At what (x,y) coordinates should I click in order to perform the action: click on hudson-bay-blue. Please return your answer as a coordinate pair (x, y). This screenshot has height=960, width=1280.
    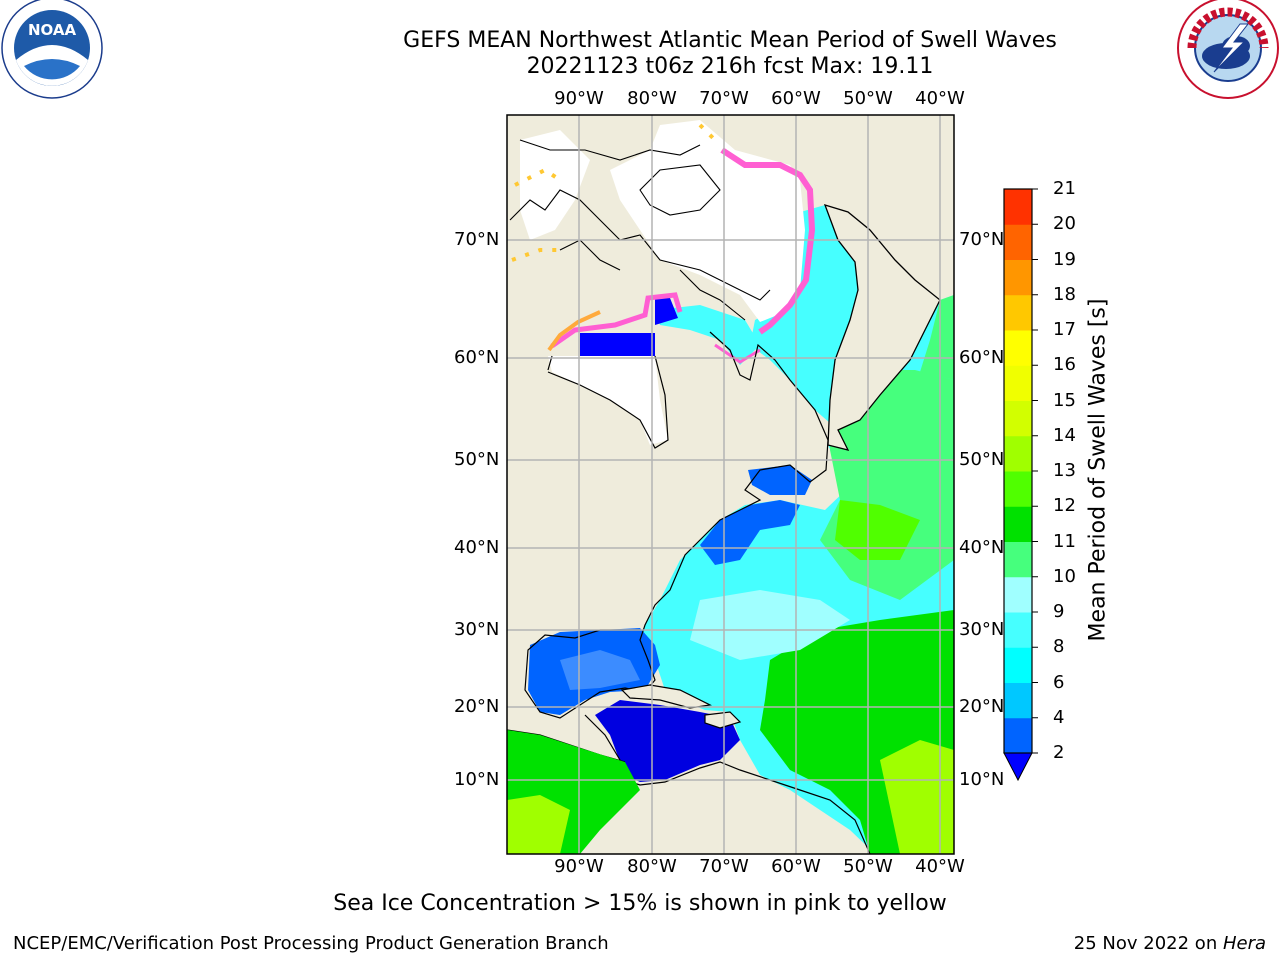
    Looking at the image, I should click on (629, 327).